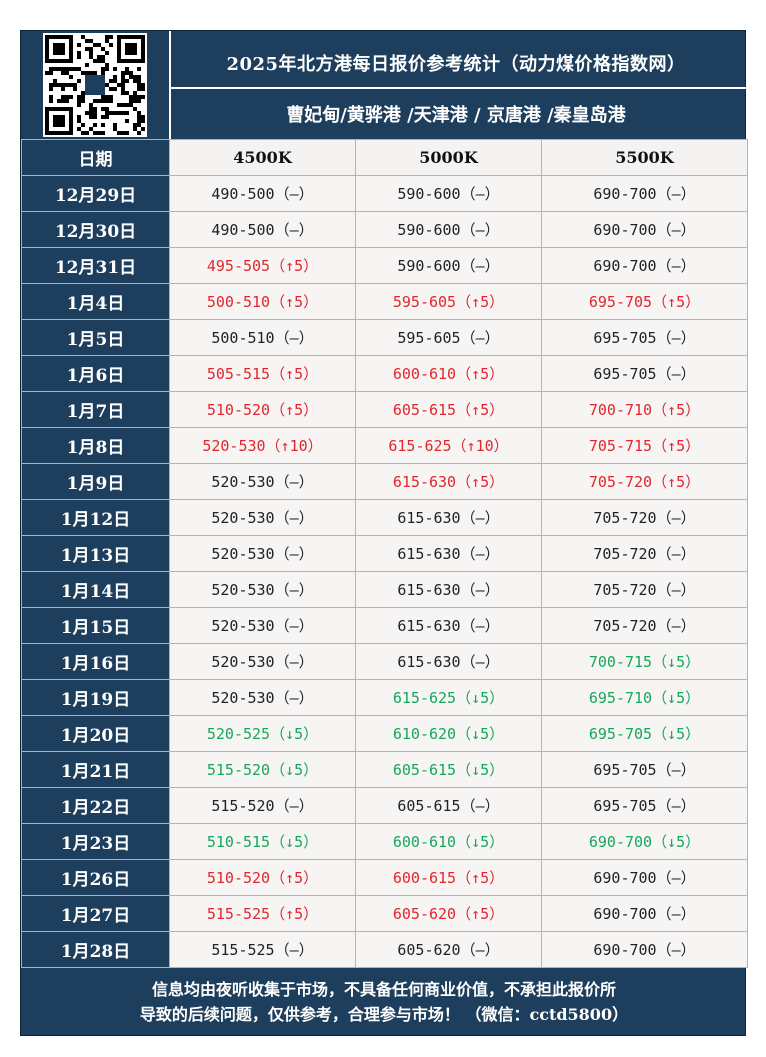 The width and height of the screenshot is (766, 1057). I want to click on price-5000k-cell: 610-620（↓5）, so click(448, 733).